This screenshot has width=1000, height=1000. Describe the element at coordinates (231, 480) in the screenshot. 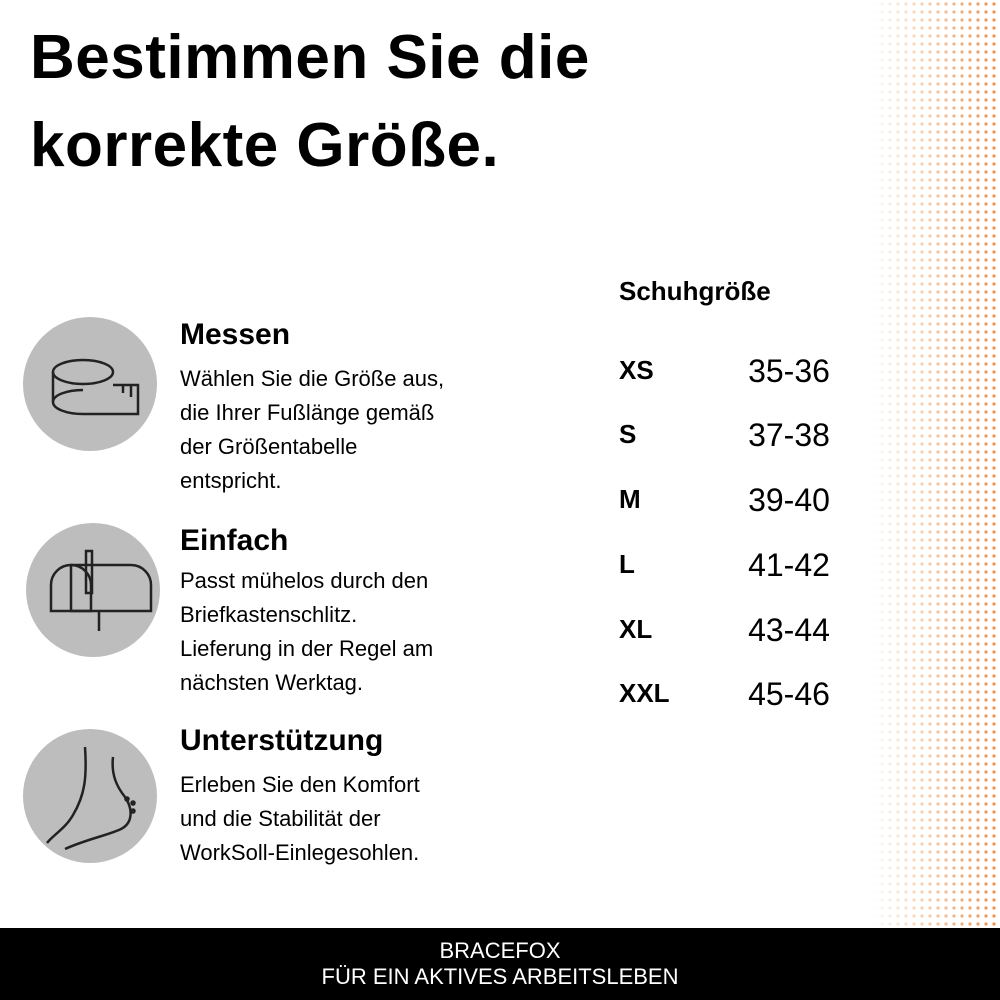

I see `feature-line: entspricht.` at that location.